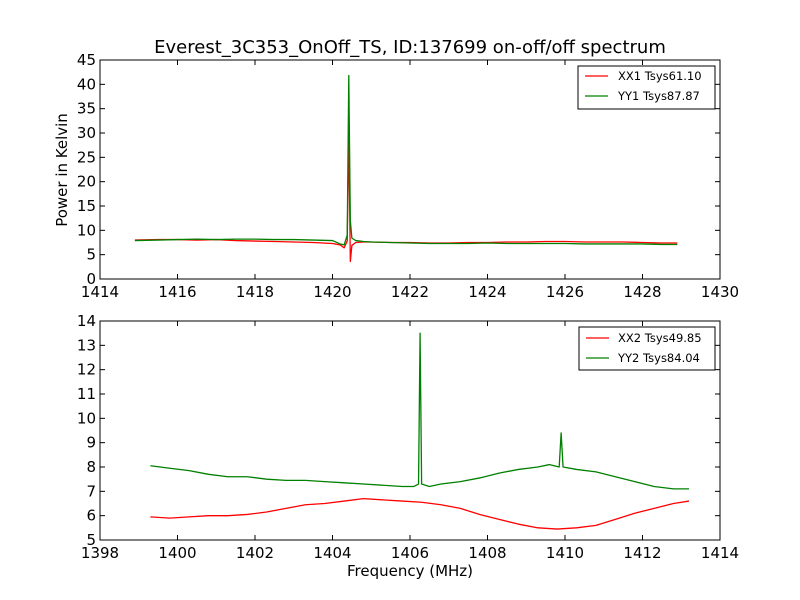  Describe the element at coordinates (91, 255) in the screenshot. I see `top-y-tick-label-1: 5` at that location.